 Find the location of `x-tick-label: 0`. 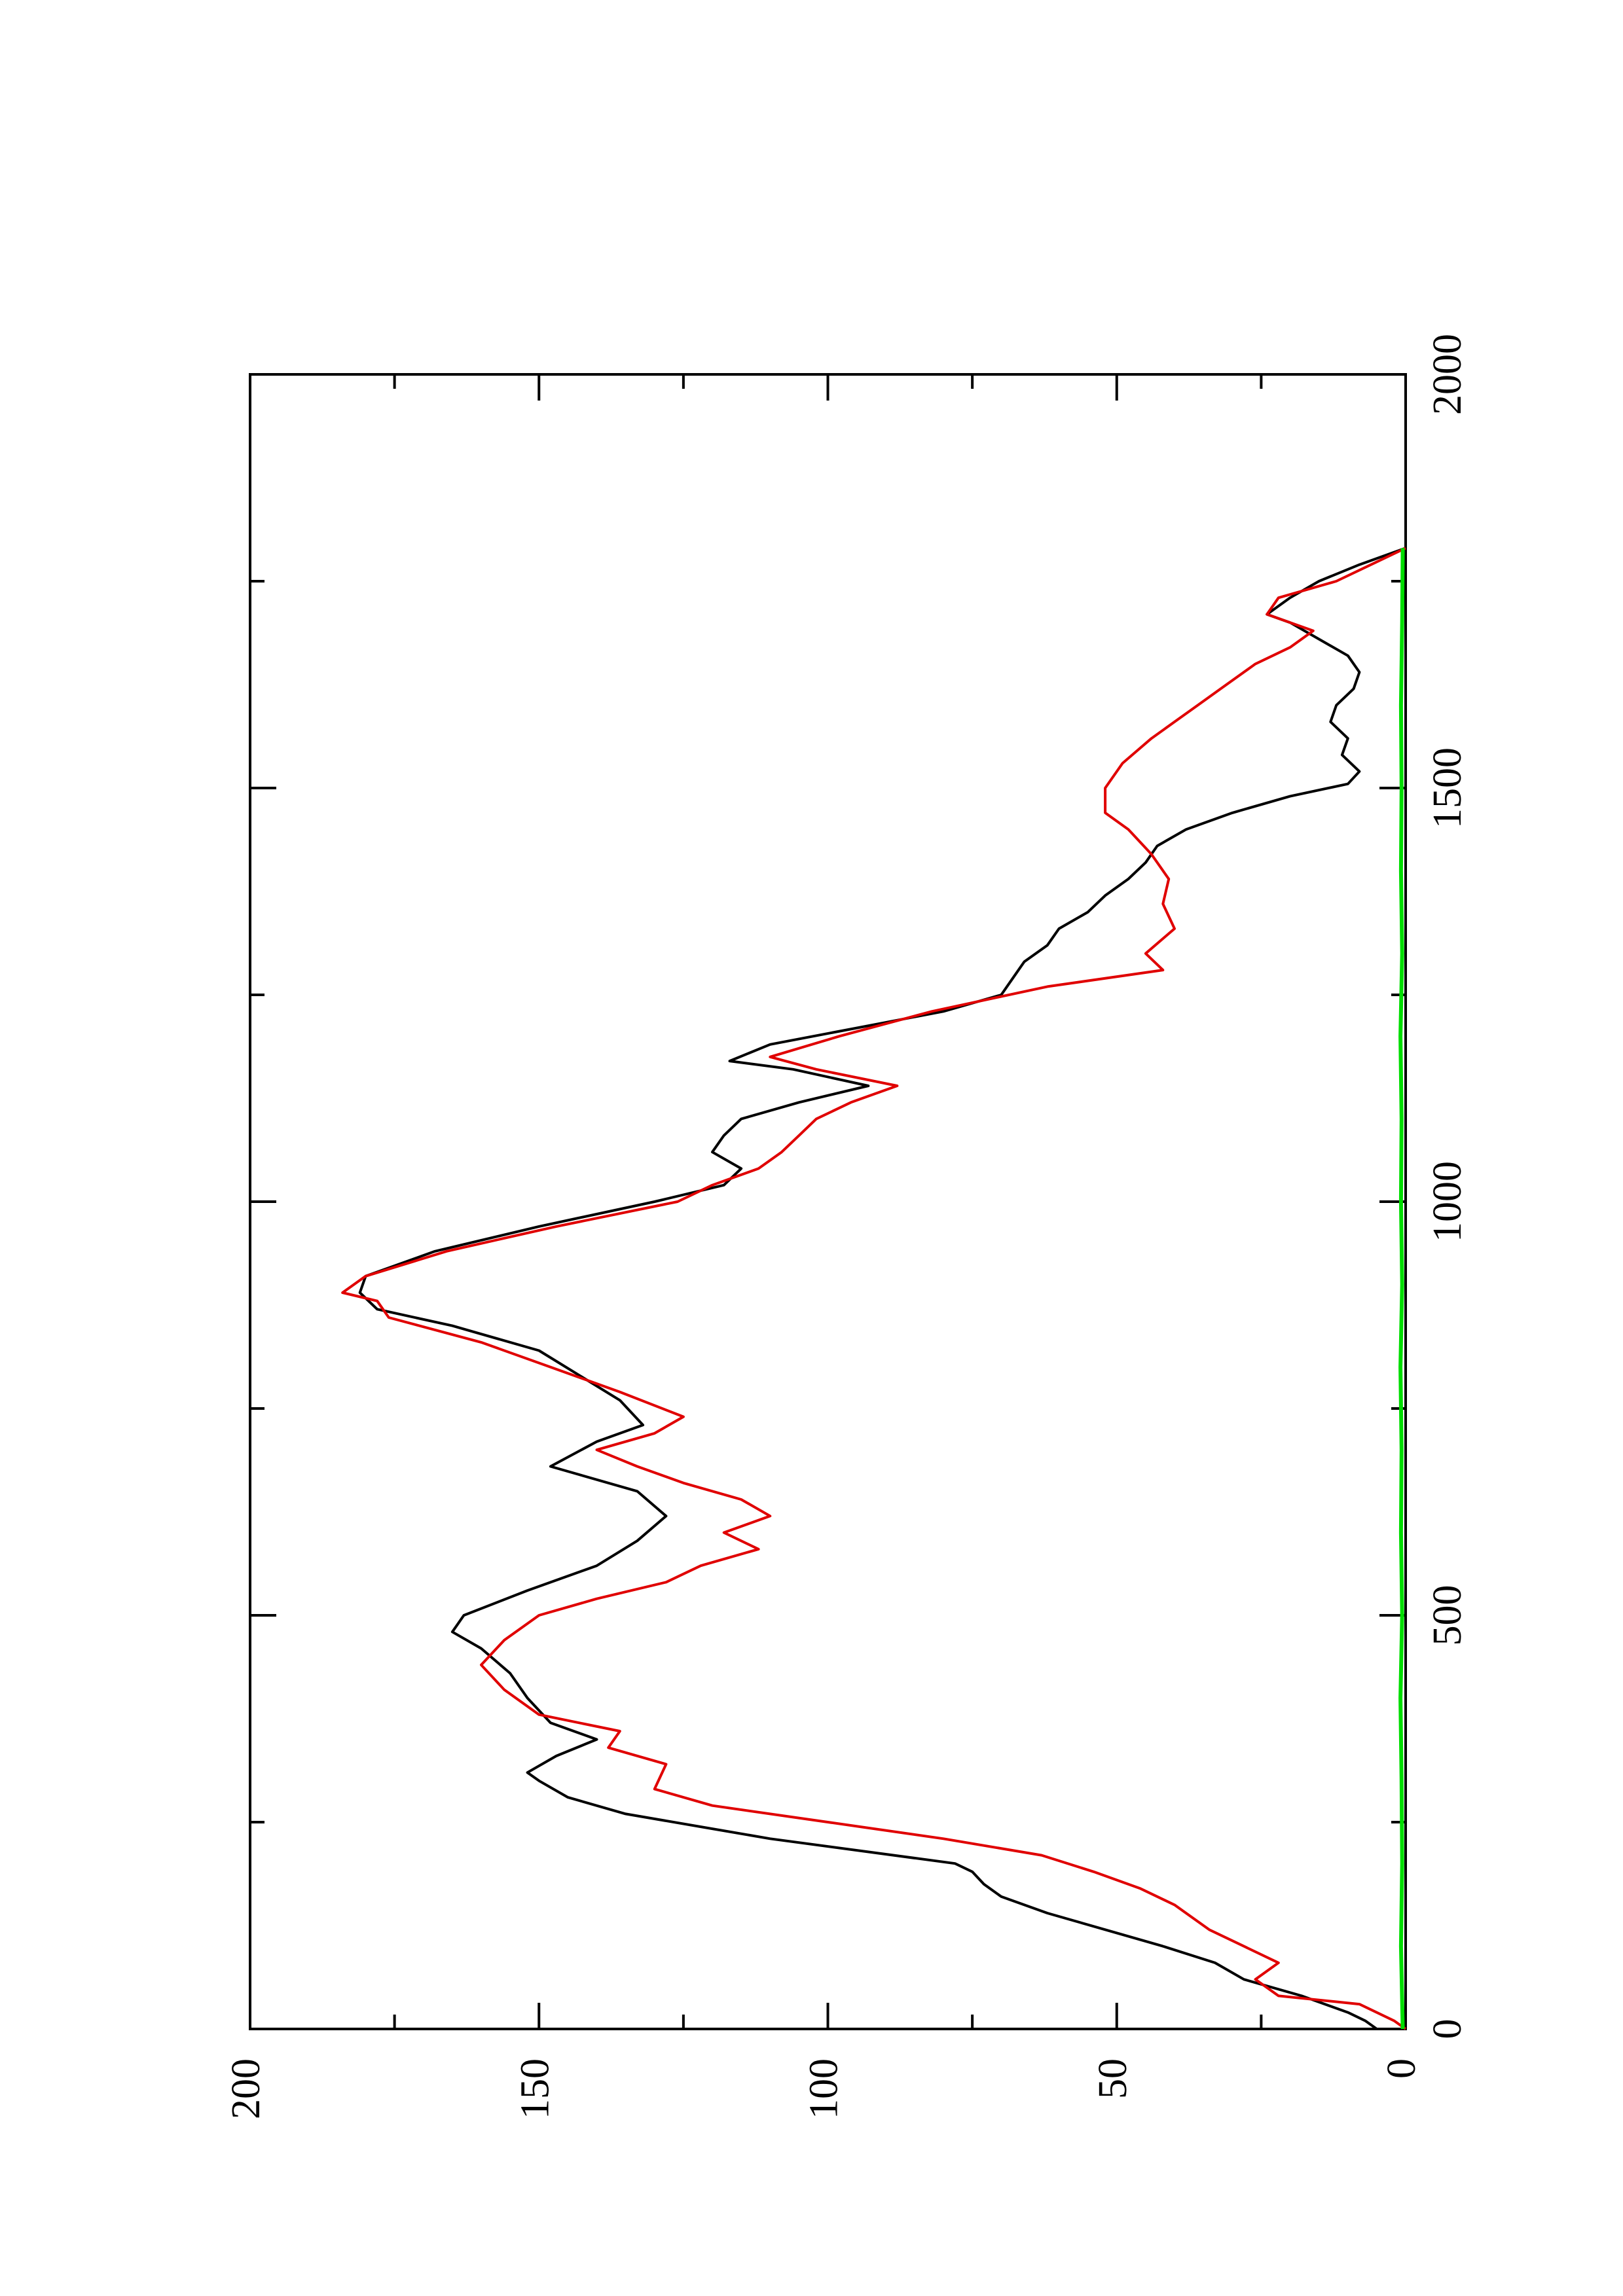

x-tick-label: 0 is located at coordinates (1447, 2029).